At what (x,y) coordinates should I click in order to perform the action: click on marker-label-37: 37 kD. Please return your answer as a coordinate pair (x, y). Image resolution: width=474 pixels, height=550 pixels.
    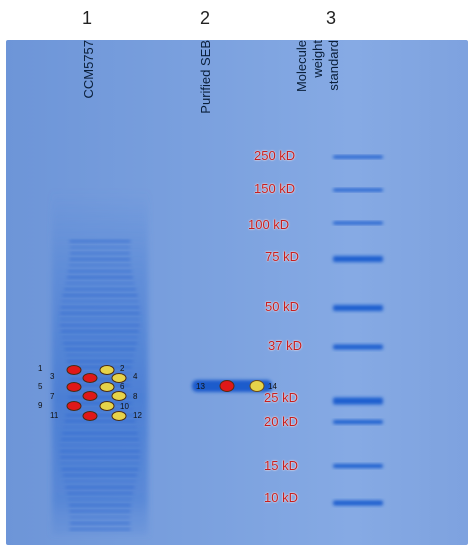
    Looking at the image, I should click on (285, 345).